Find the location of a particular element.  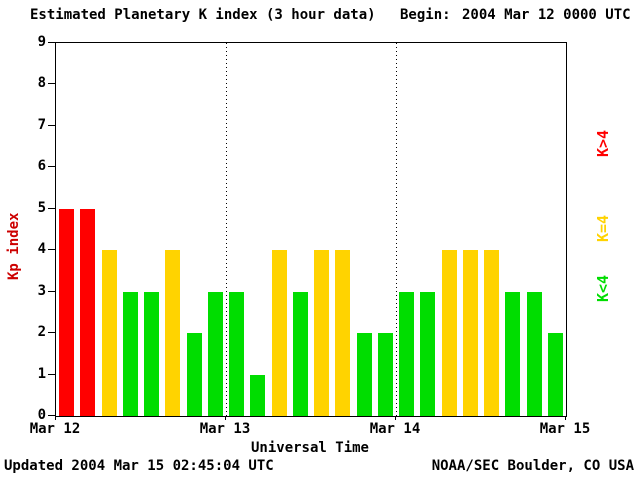

y-tick-label: 4 is located at coordinates (41, 249).